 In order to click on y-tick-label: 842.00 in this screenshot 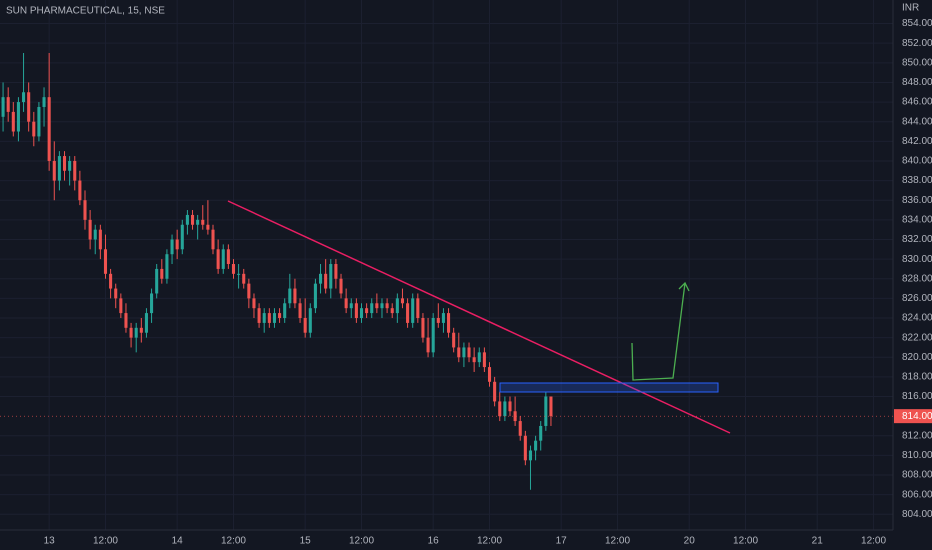, I will do `click(917, 141)`.